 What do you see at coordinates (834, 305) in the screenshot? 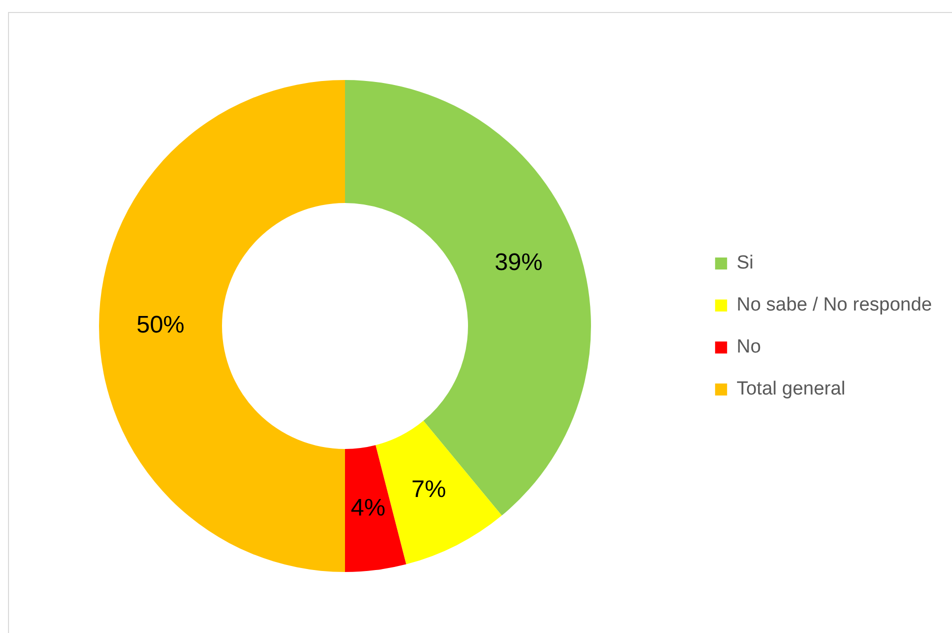
I see `legend-label: No sabe / No responde` at bounding box center [834, 305].